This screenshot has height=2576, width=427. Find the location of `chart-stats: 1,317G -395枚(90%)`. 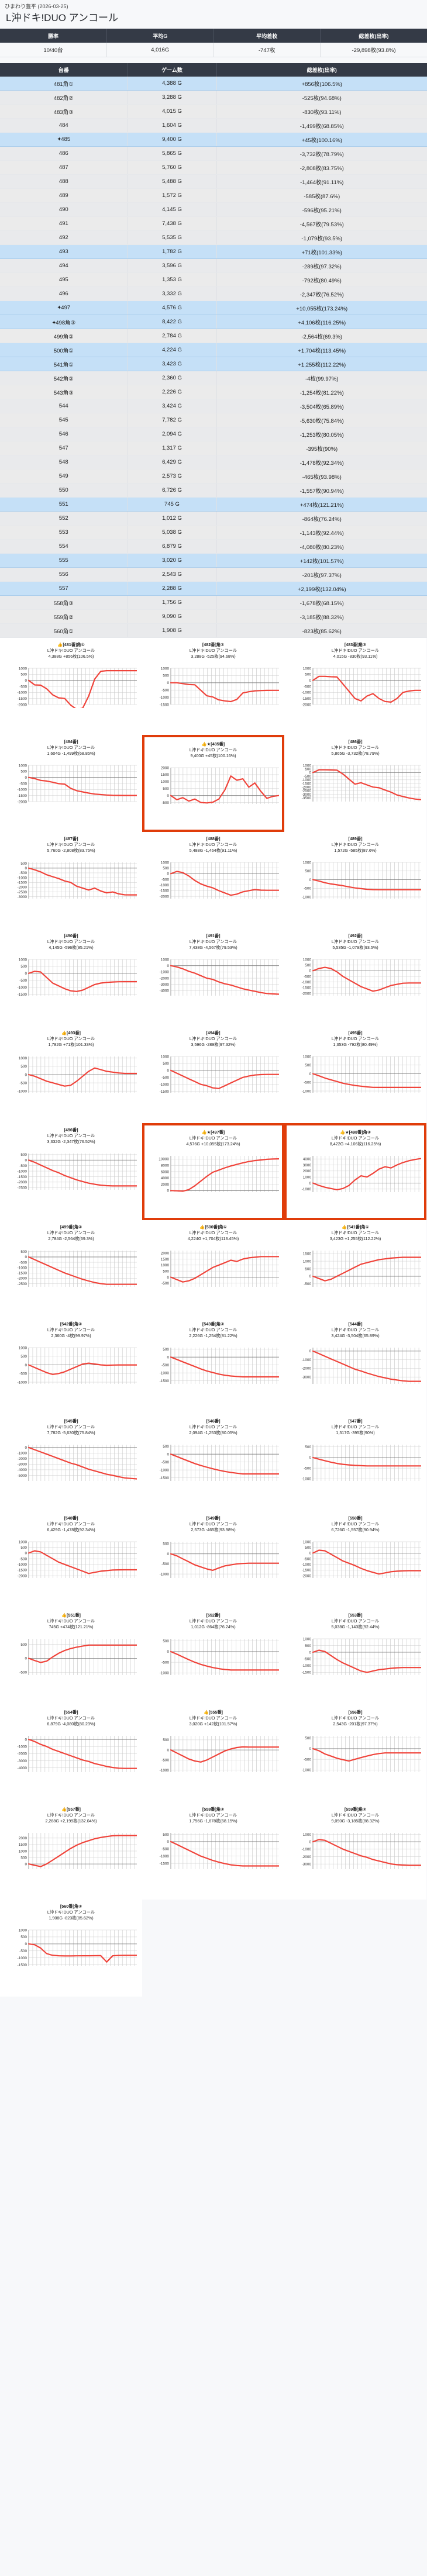

chart-stats: 1,317G -395枚(90%) is located at coordinates (355, 1432).